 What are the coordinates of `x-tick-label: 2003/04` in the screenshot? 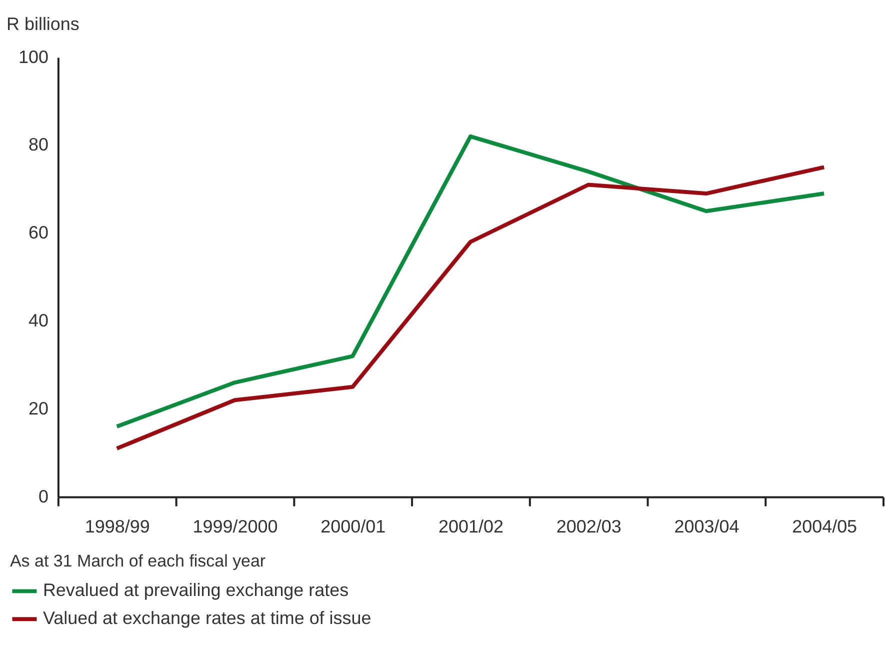 It's located at (707, 526).